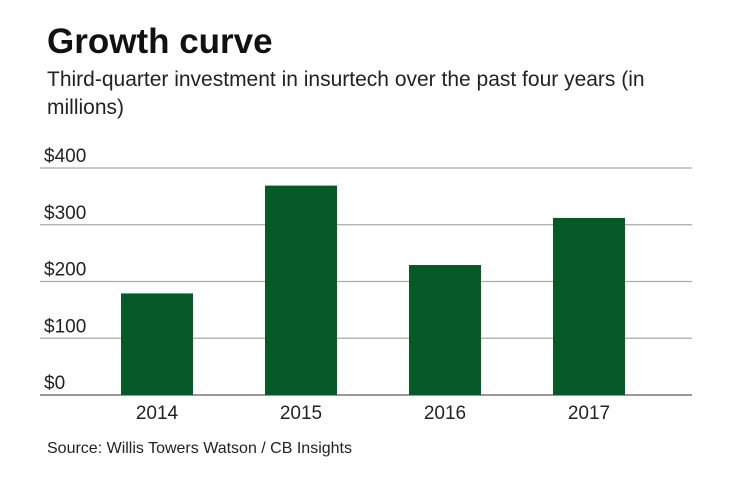  I want to click on y-tick-label: $300, so click(65, 213).